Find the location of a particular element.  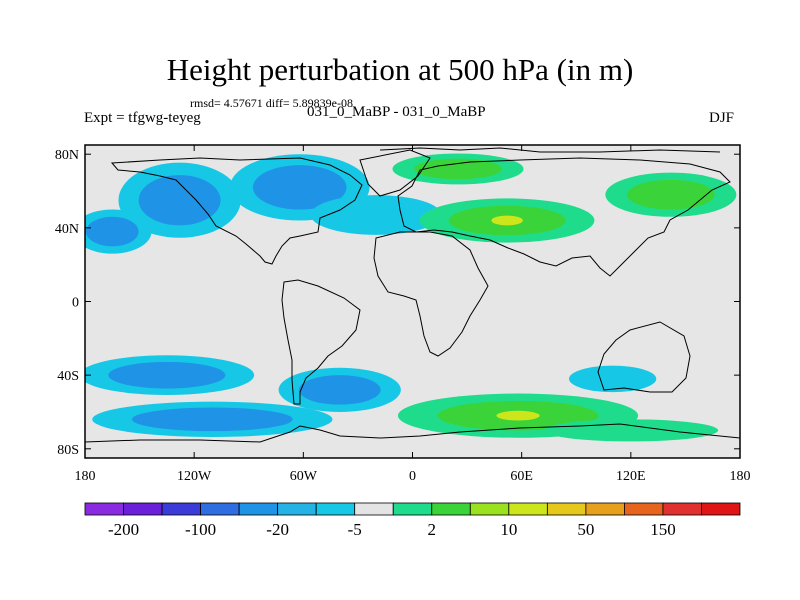

greenland-coast is located at coordinates (395, 173).